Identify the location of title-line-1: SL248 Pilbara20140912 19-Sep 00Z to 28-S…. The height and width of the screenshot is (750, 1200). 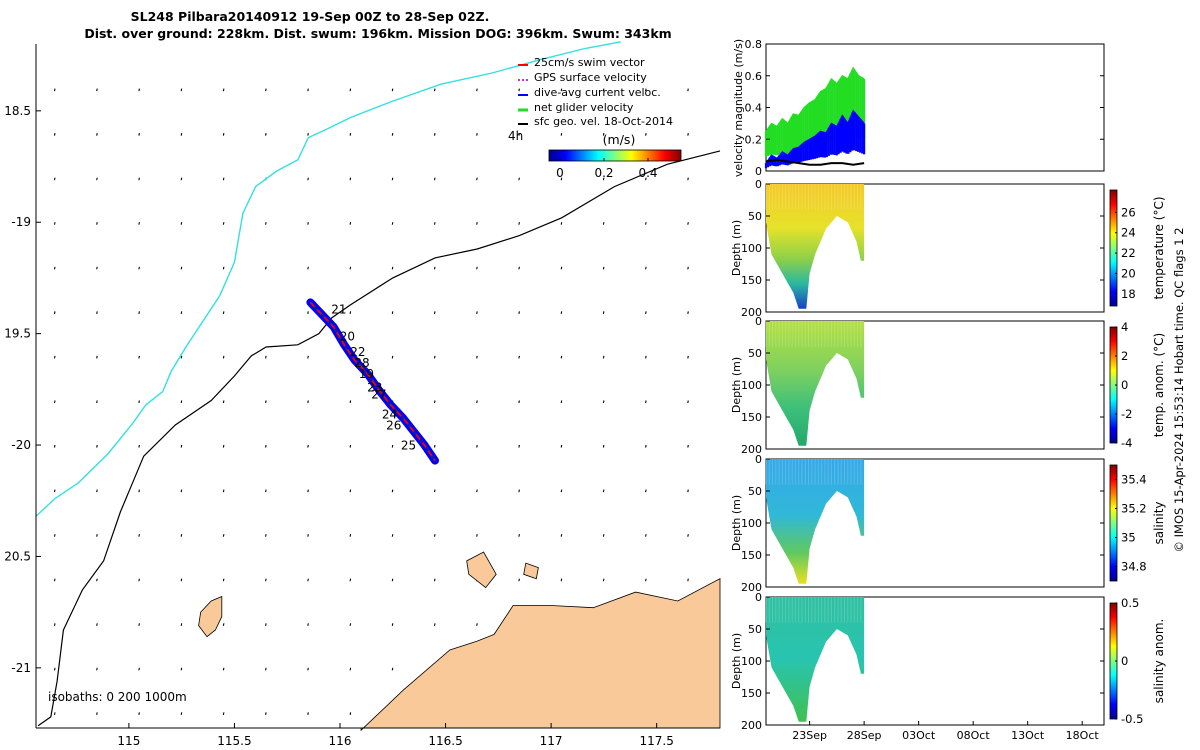
(310, 16).